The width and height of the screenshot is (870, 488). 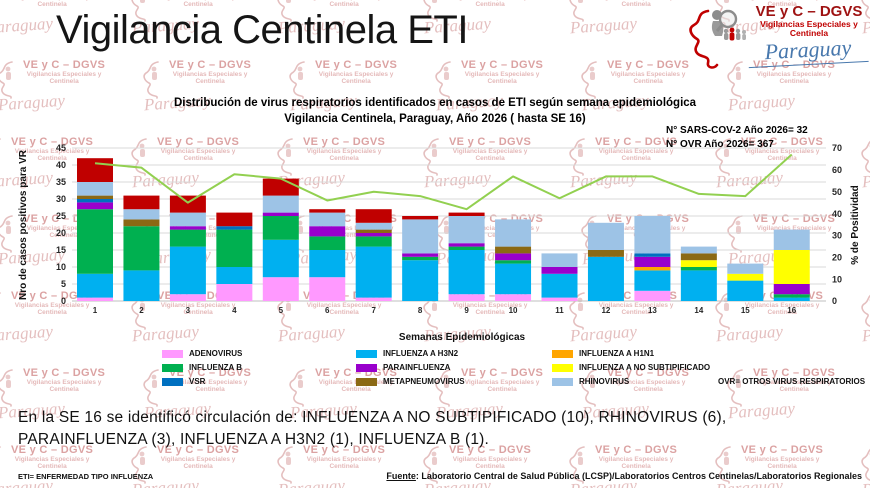 What do you see at coordinates (734, 34) in the screenshot?
I see `people-group-icon` at bounding box center [734, 34].